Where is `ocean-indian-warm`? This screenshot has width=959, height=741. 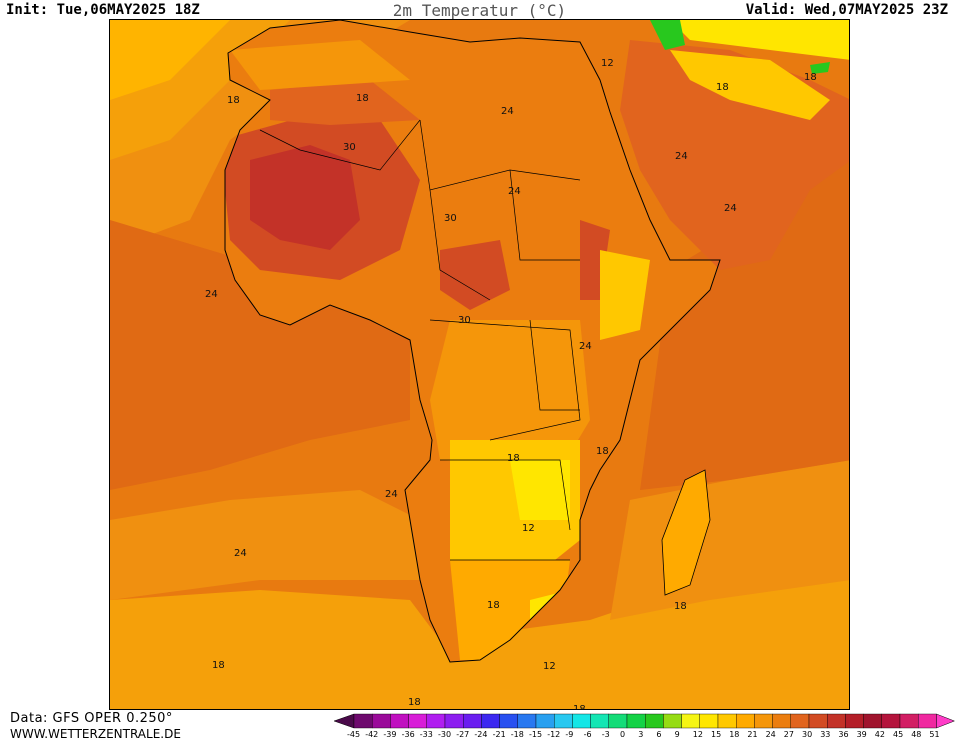
ocean-indian-warm is located at coordinates (744, 325).